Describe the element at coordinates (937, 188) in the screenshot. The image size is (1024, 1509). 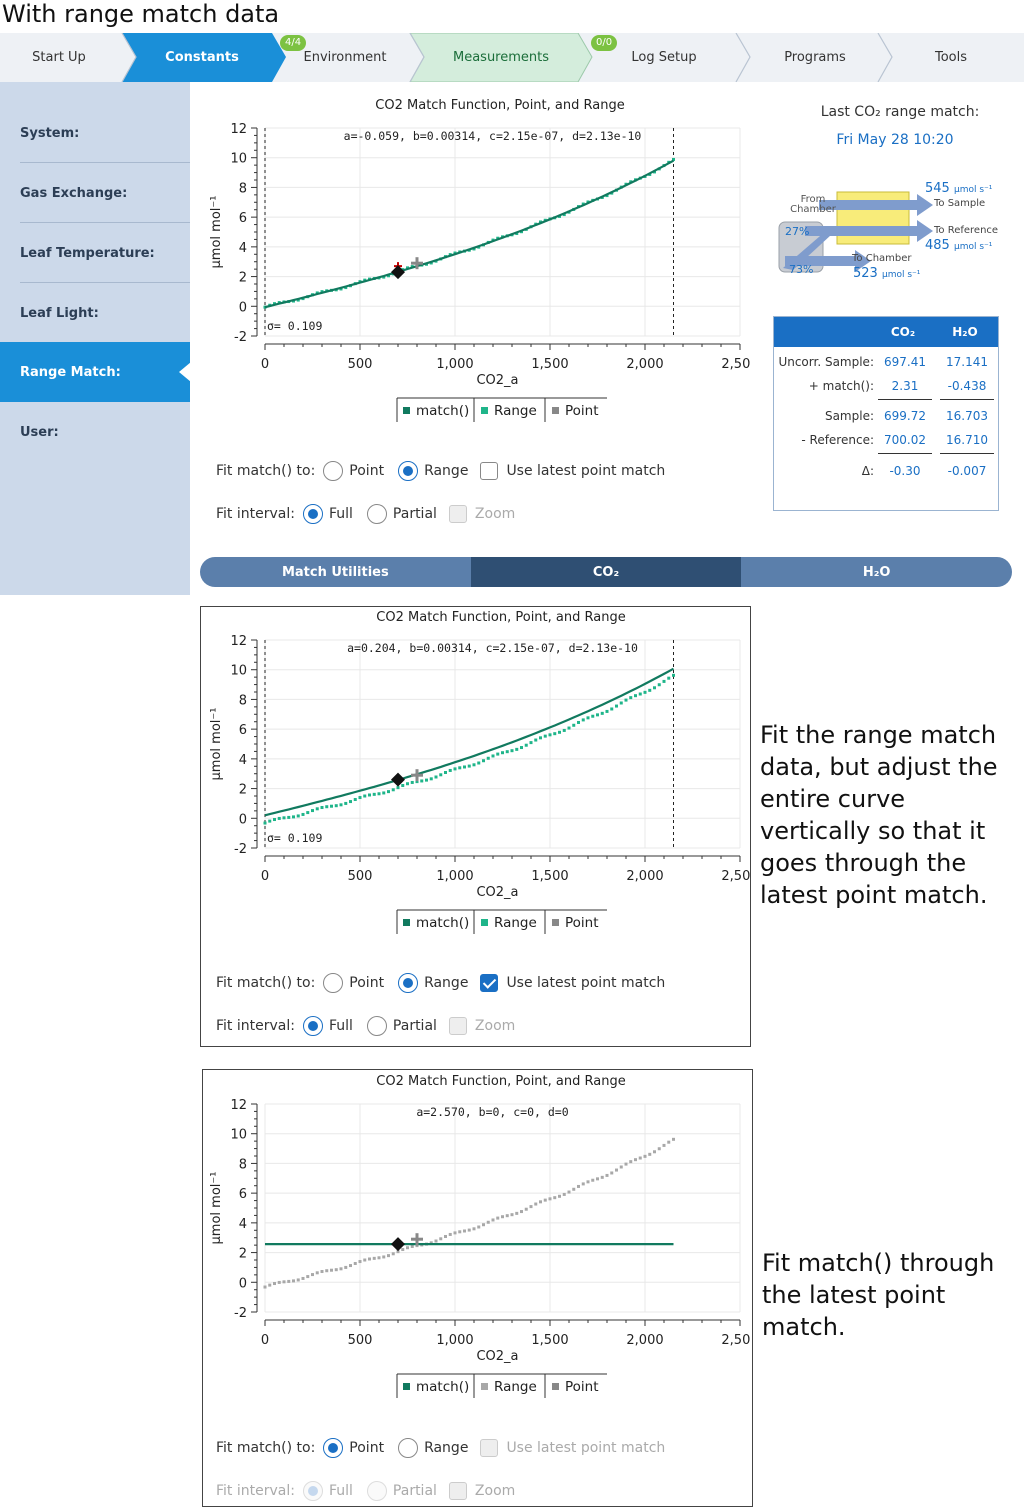
I see `value: 545` at that location.